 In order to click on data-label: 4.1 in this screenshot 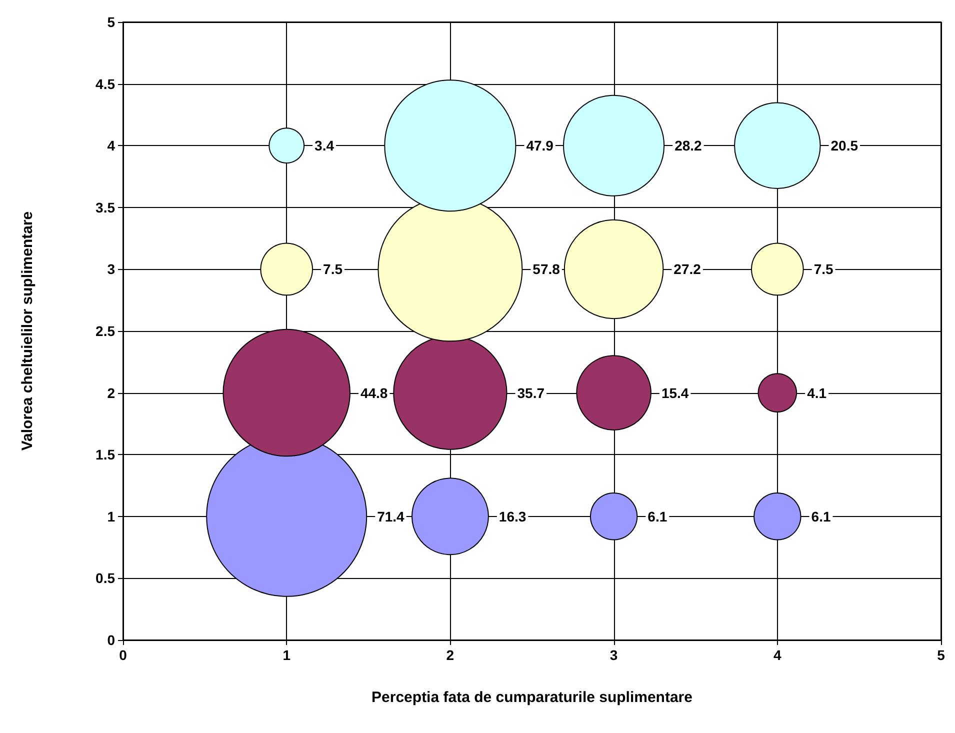, I will do `click(817, 392)`.